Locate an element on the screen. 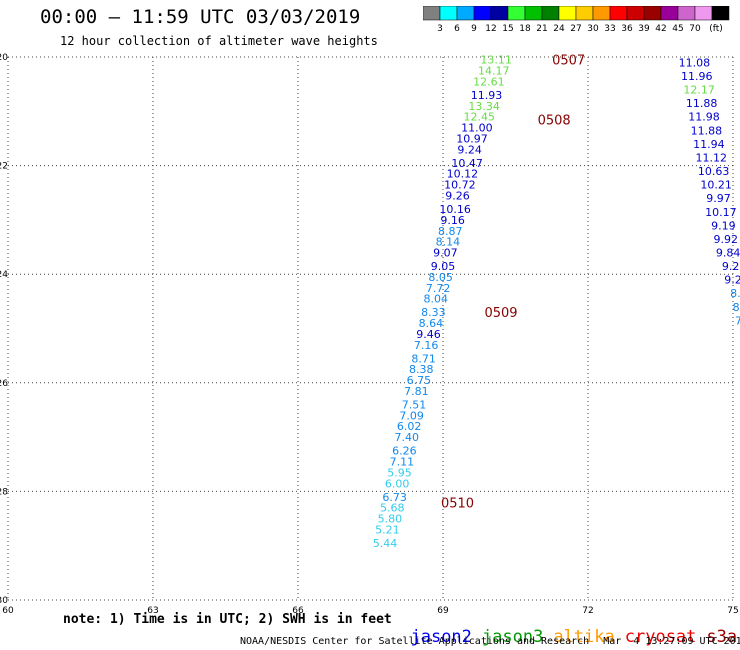  time-labels: 0507 0508 0509 0510 is located at coordinates (513, 283).